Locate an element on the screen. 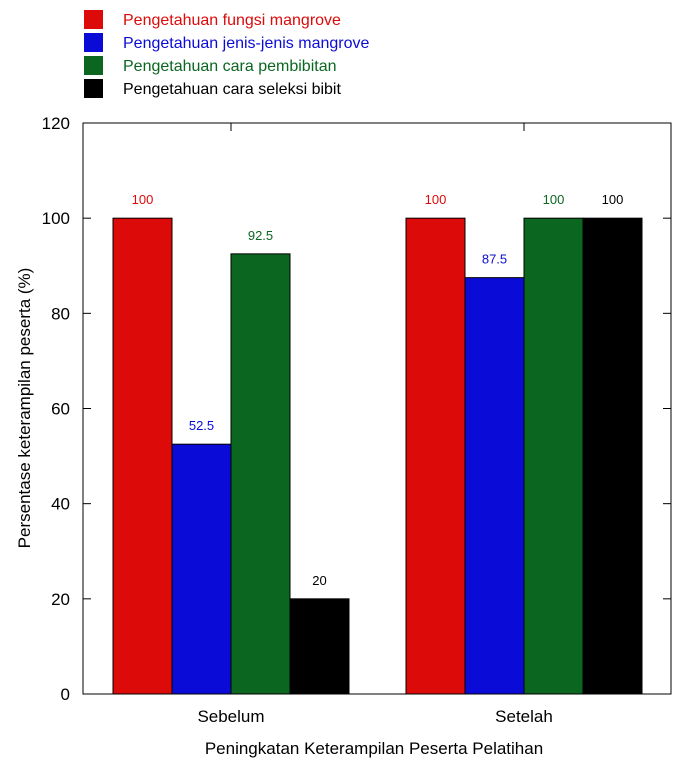 This screenshot has width=676, height=762. y-tick-label: 120 is located at coordinates (56, 123).